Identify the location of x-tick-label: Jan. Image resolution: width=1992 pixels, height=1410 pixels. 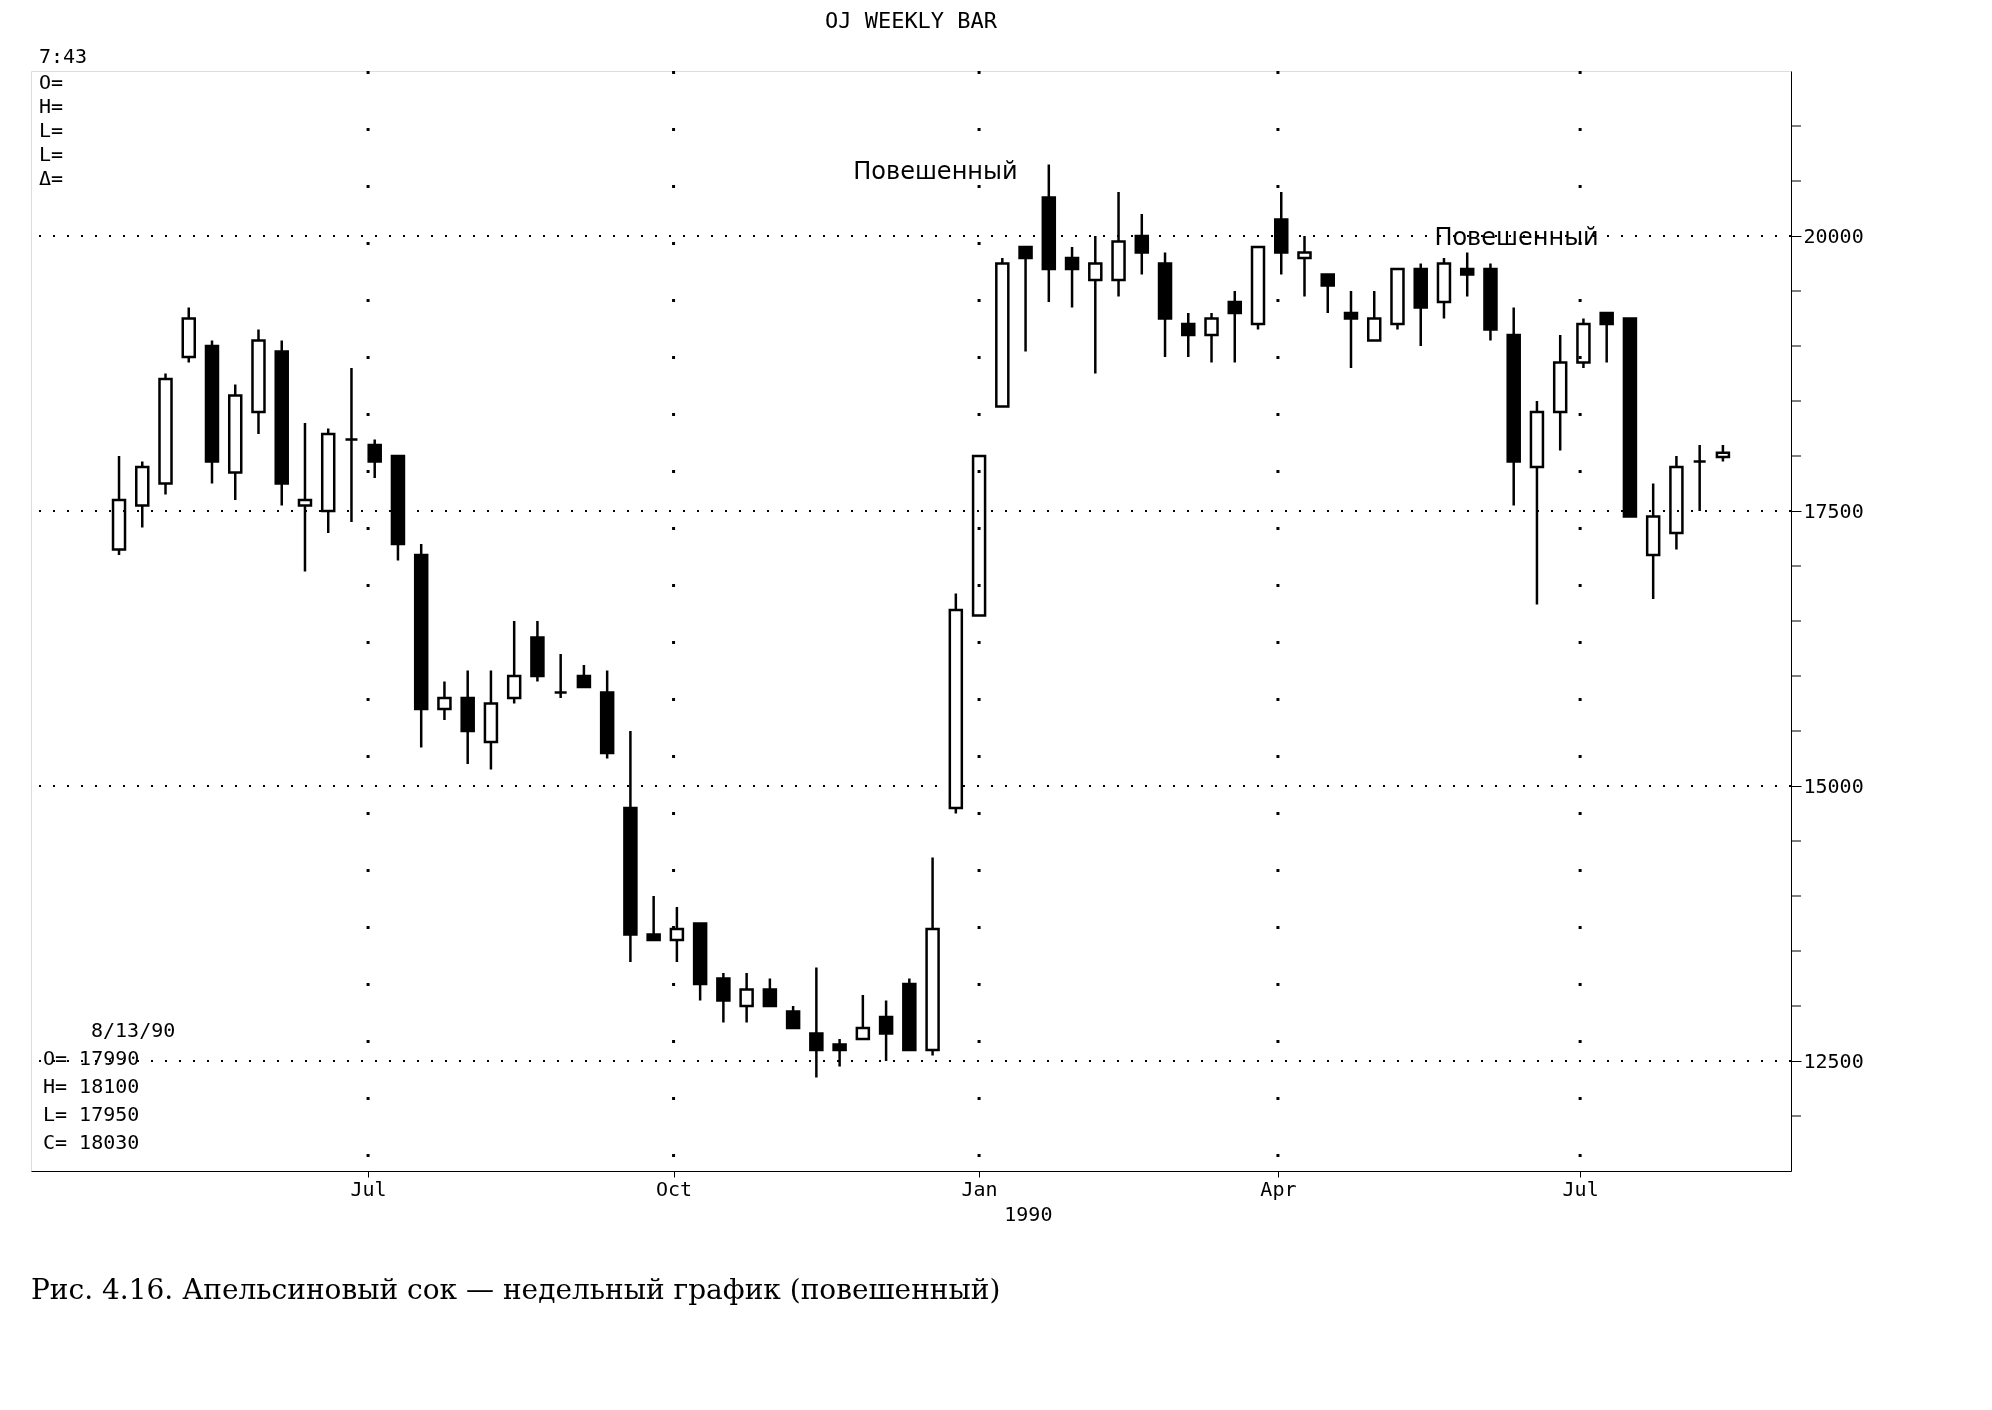
(979, 1188).